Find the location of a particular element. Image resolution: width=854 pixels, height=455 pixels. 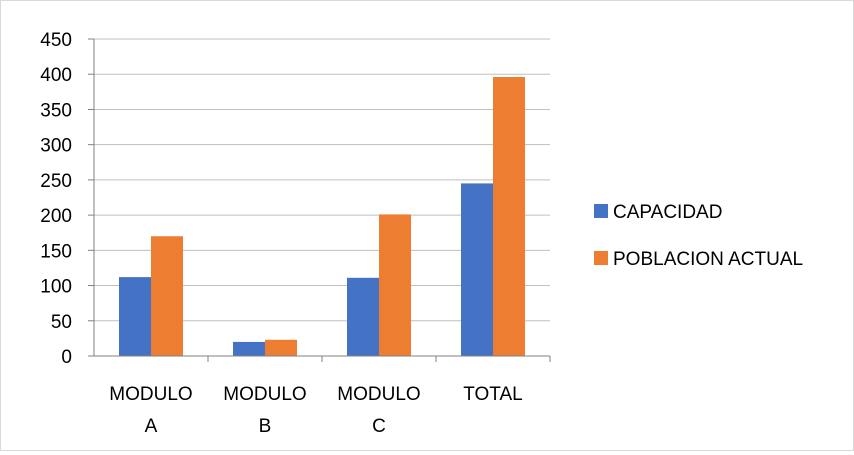

y-tick-label: 100 is located at coordinates (56, 287).